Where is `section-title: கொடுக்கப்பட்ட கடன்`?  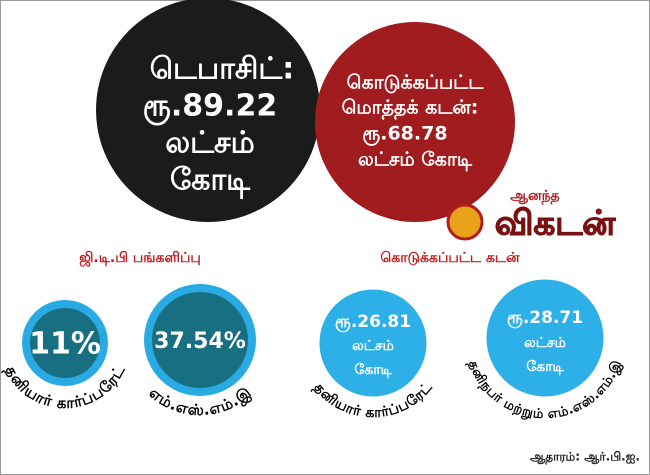 section-title: கொடுக்கப்பட்ட கடன் is located at coordinates (450, 258).